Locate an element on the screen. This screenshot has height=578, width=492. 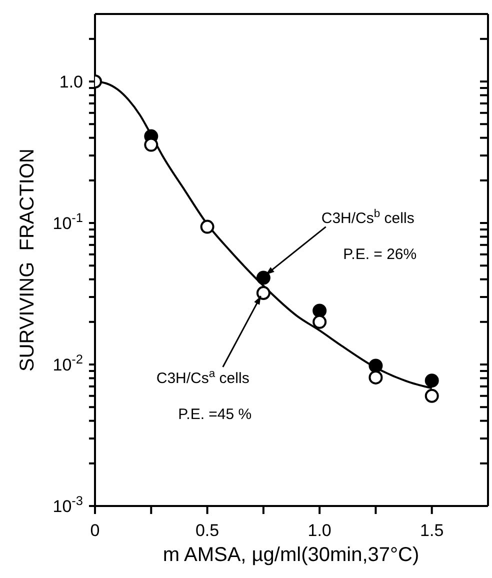
y-tick-label: 10$^{-1}$ is located at coordinates (67, 222).